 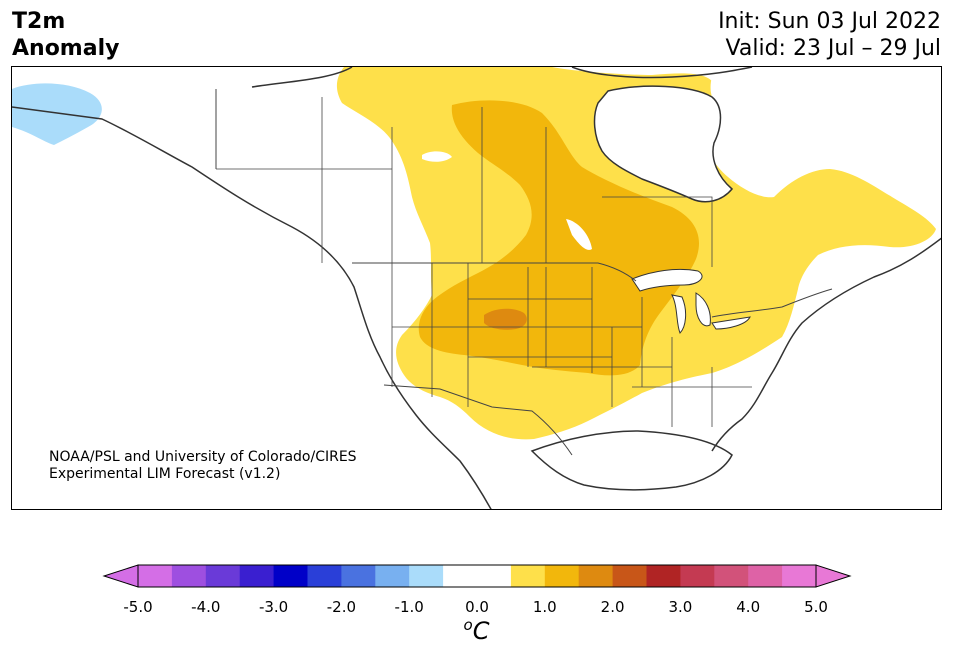 What do you see at coordinates (468, 625) in the screenshot?
I see `colorbar-unit-degree: o` at bounding box center [468, 625].